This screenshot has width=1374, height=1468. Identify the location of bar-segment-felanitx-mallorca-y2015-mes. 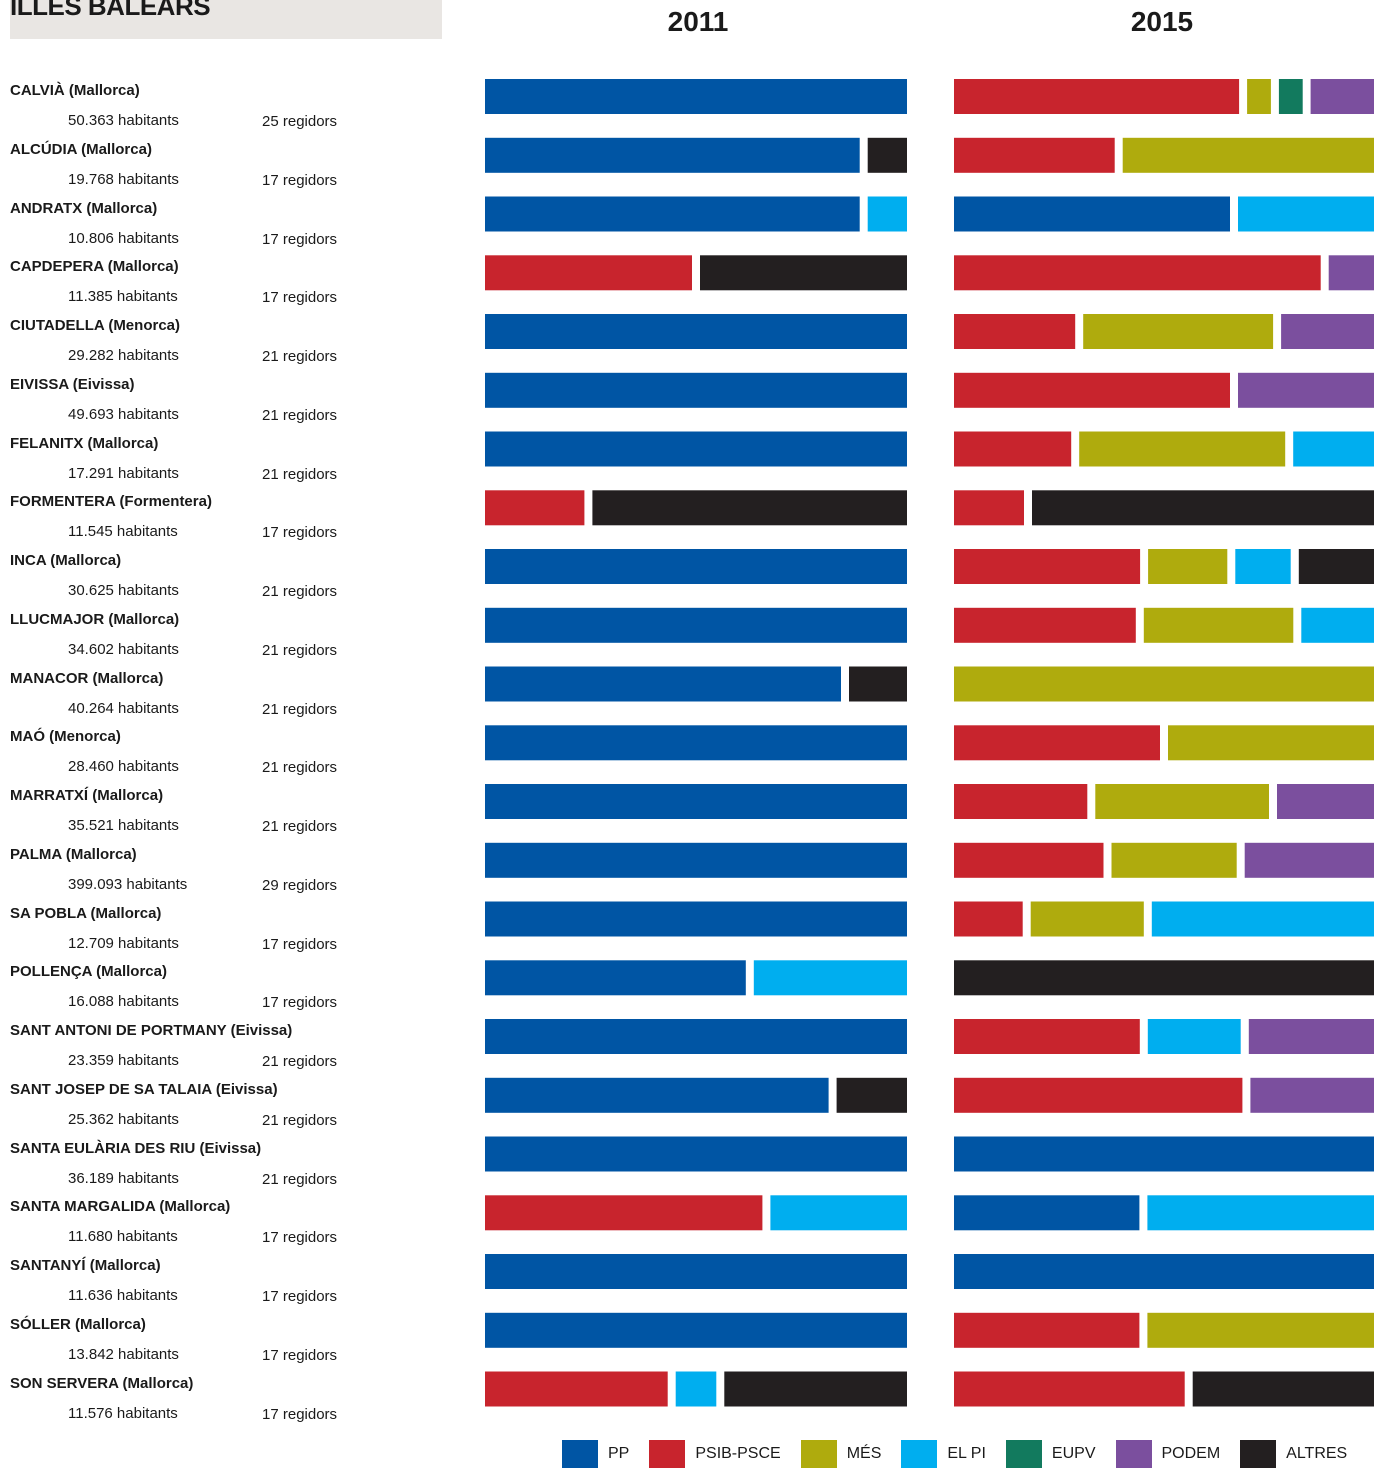
(1182, 449).